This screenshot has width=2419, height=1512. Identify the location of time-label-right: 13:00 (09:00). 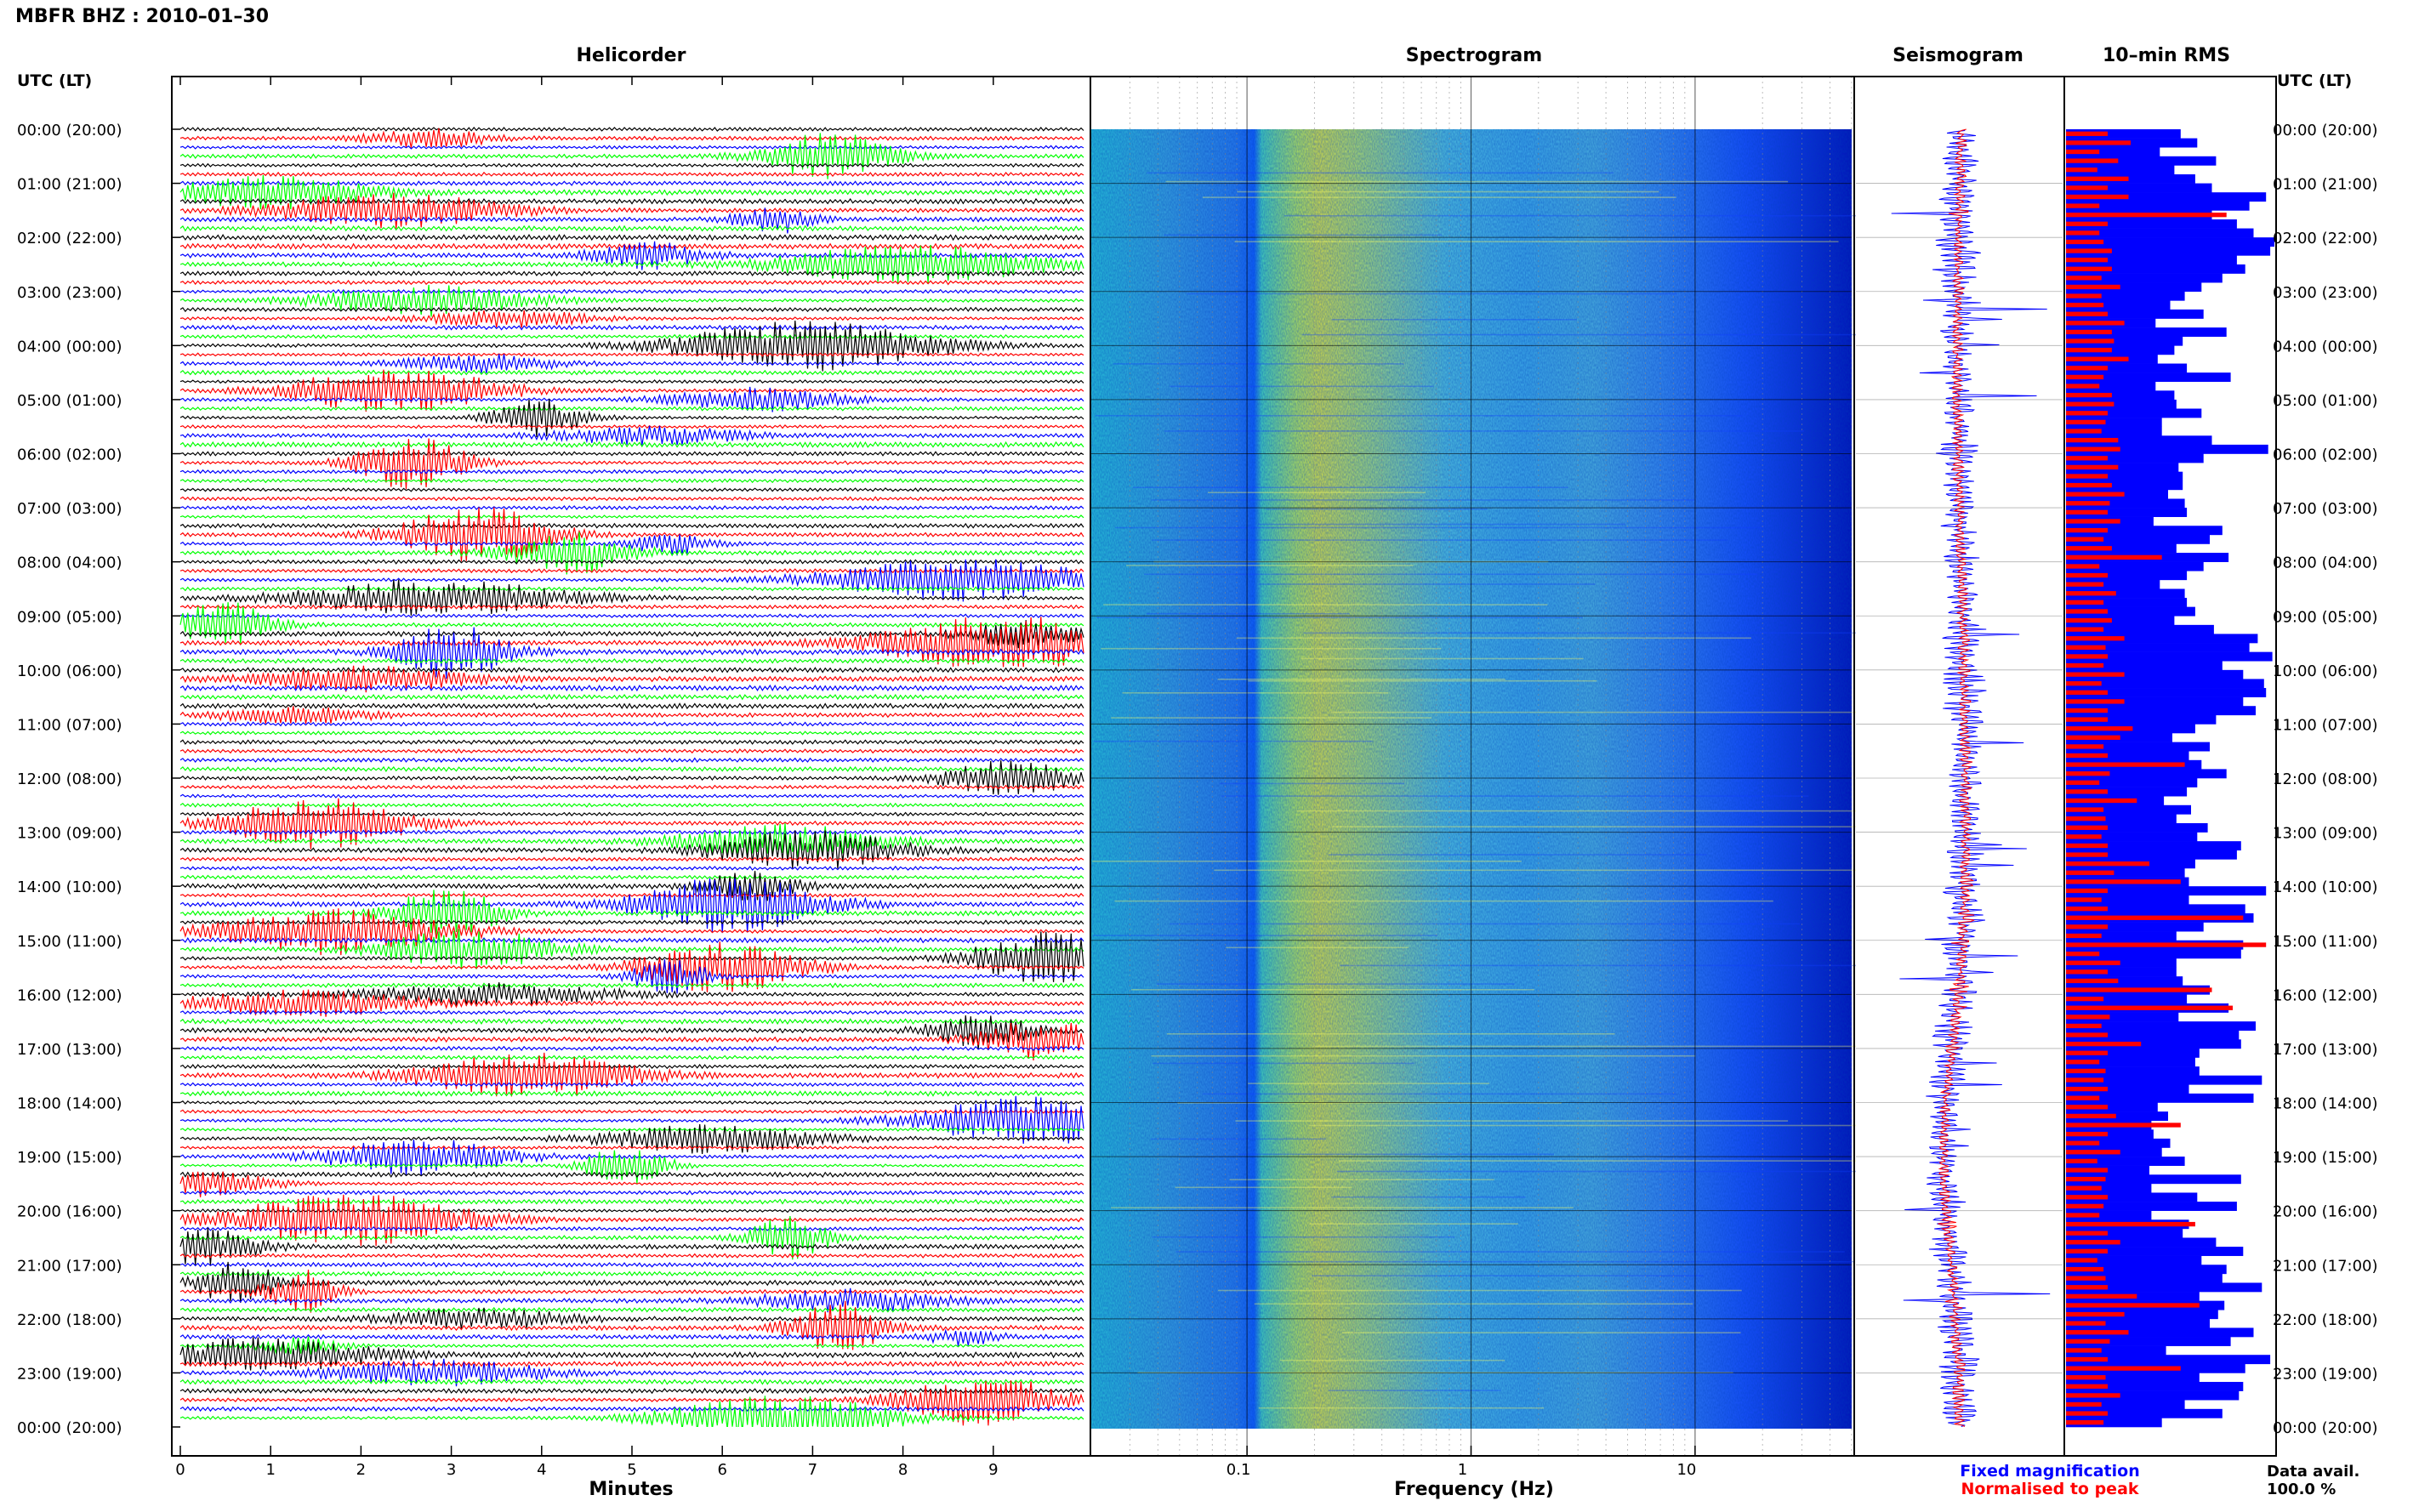
(2325, 834).